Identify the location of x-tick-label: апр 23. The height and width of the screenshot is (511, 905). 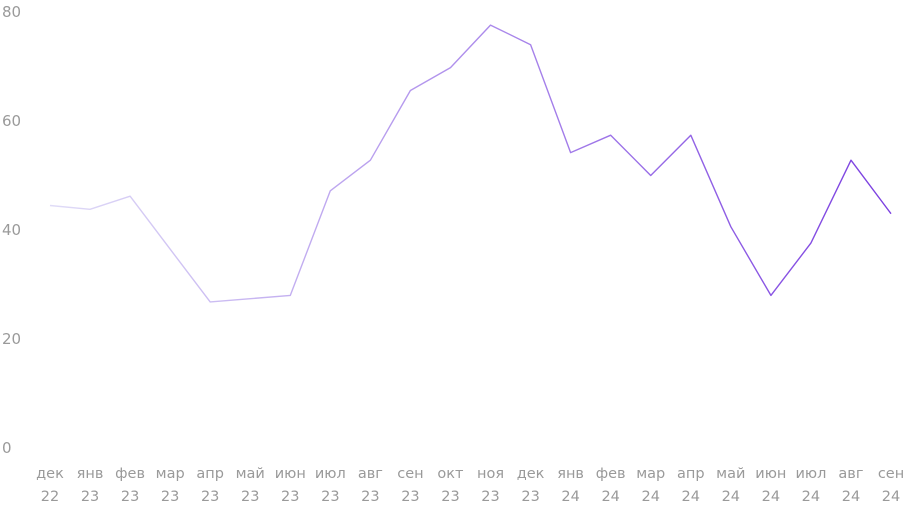
(210, 485).